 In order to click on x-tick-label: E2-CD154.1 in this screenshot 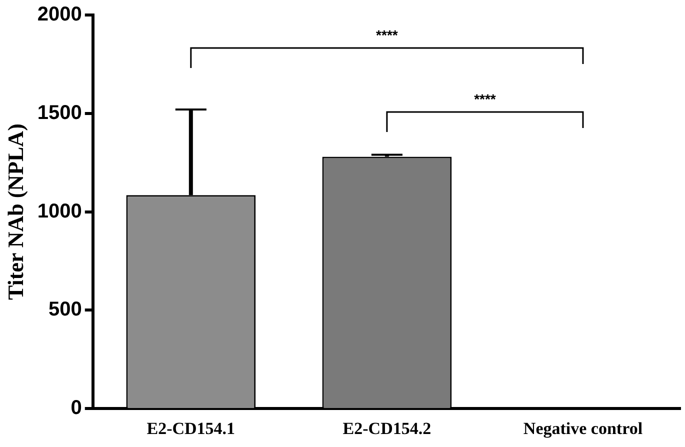, I will do `click(191, 428)`.